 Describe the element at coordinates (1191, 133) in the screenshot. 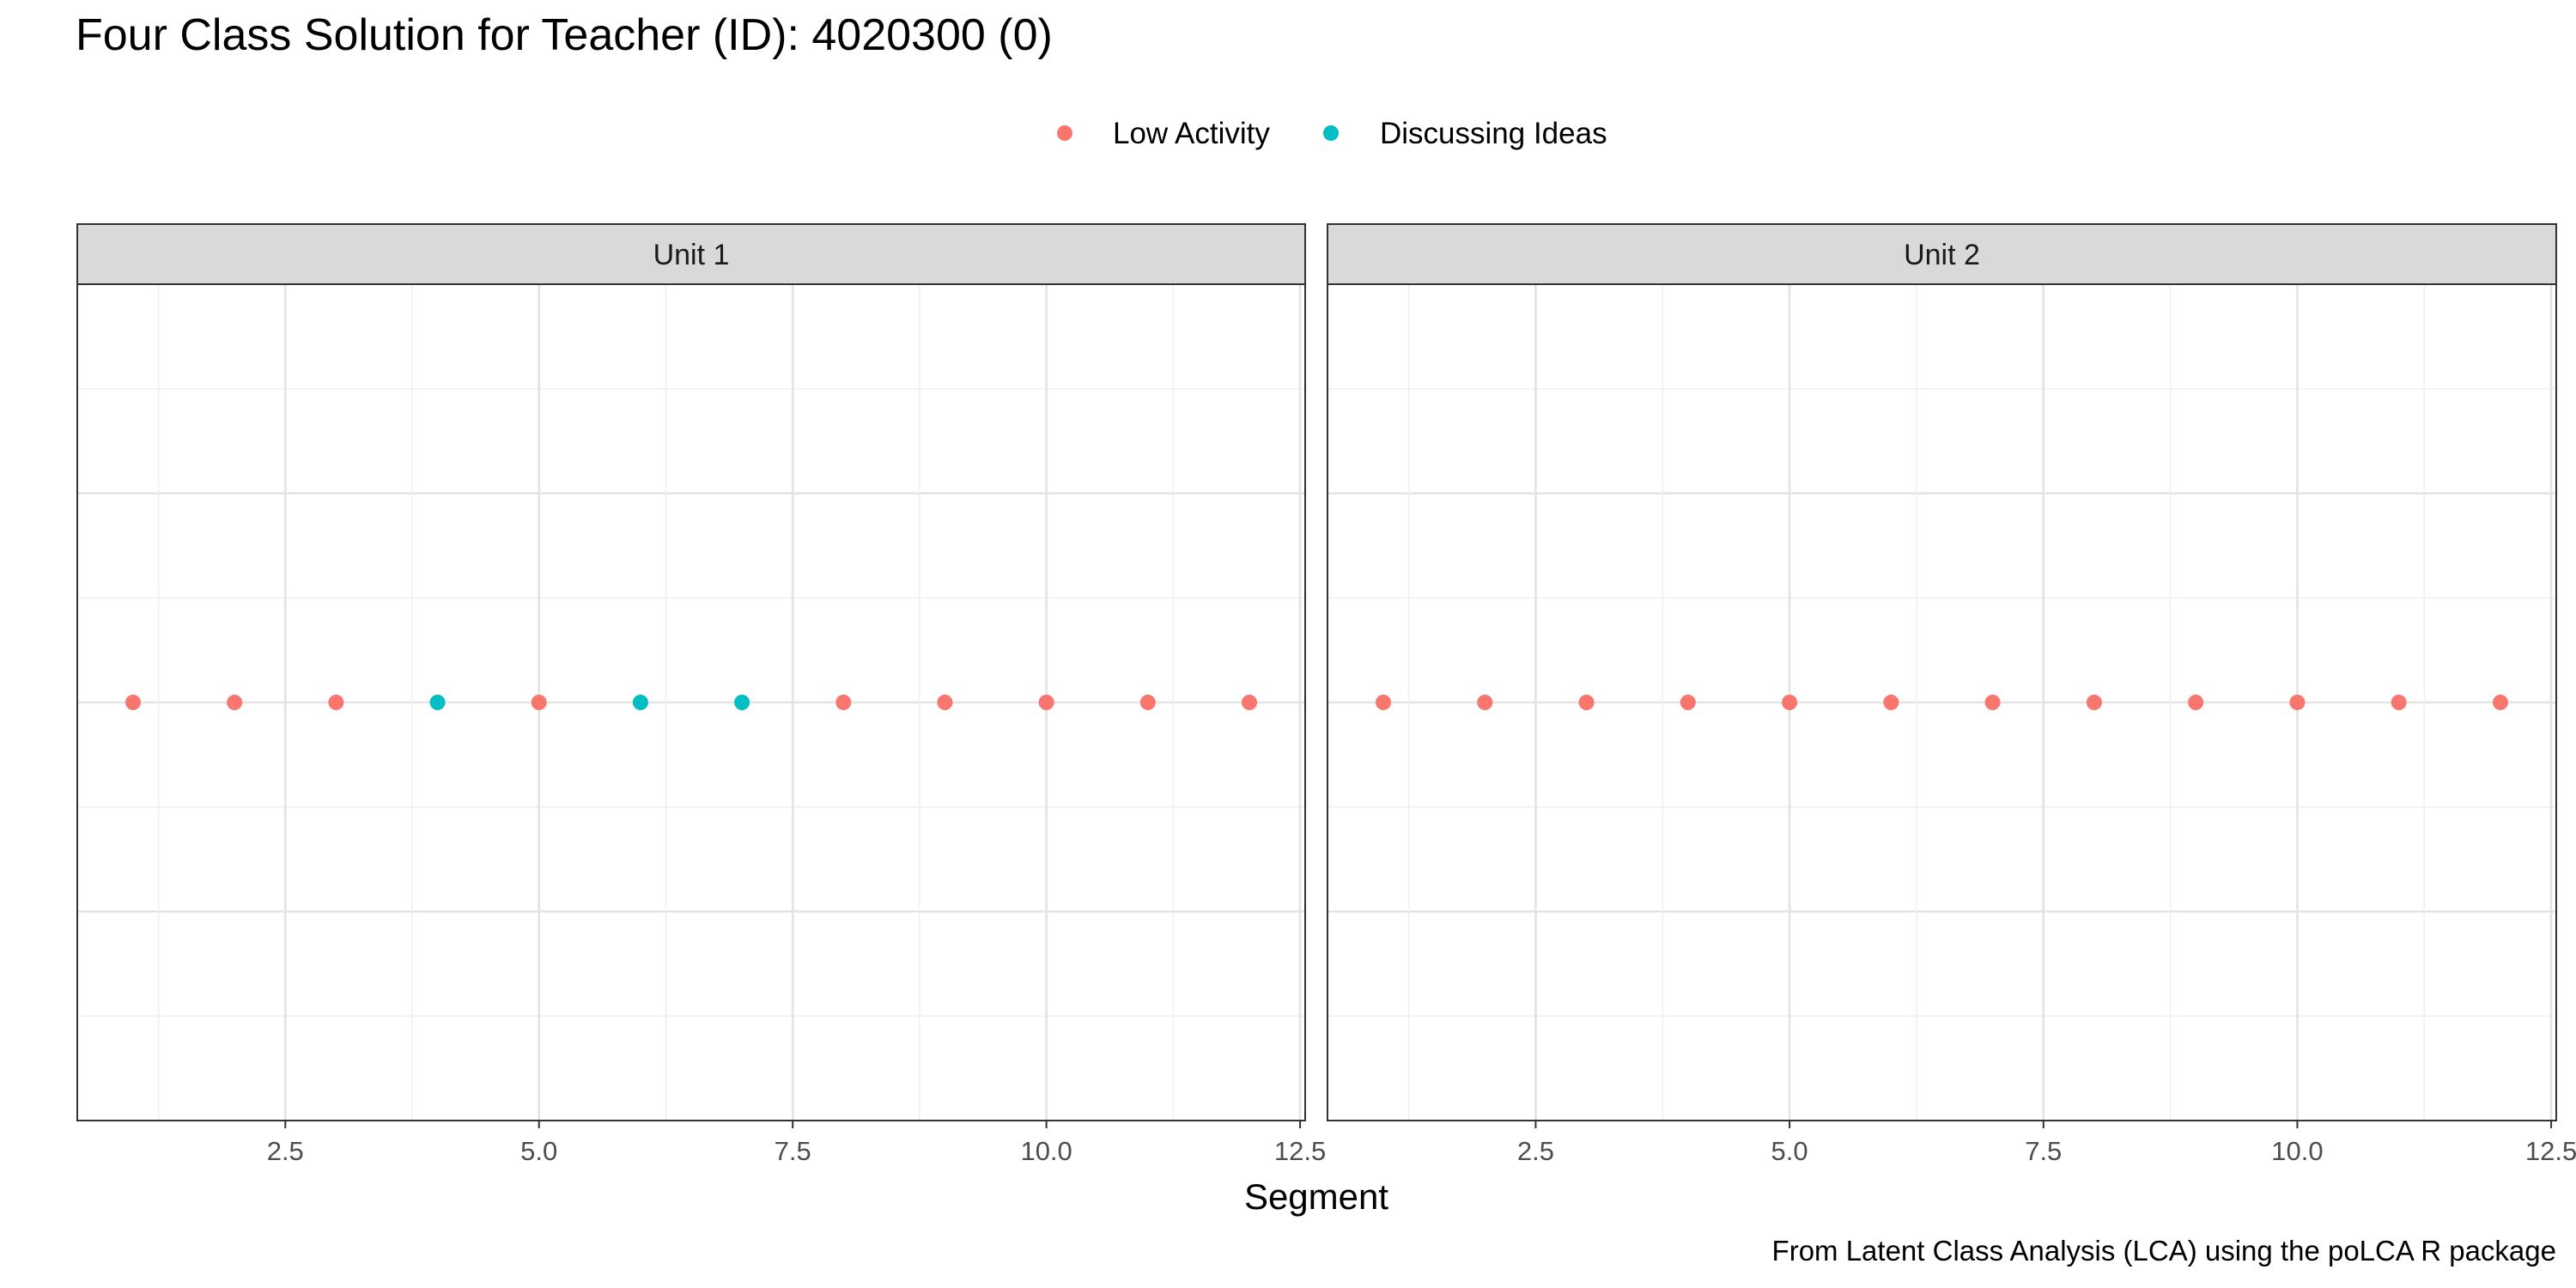

I see `legend-label: Low Activity` at that location.